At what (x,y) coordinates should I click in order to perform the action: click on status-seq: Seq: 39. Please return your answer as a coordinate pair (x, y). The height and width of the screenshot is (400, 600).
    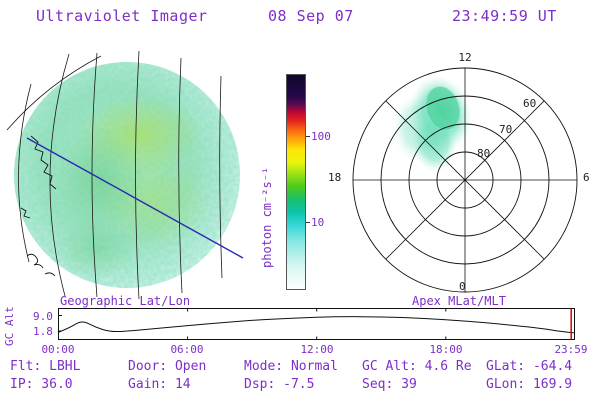
    Looking at the image, I should click on (389, 384).